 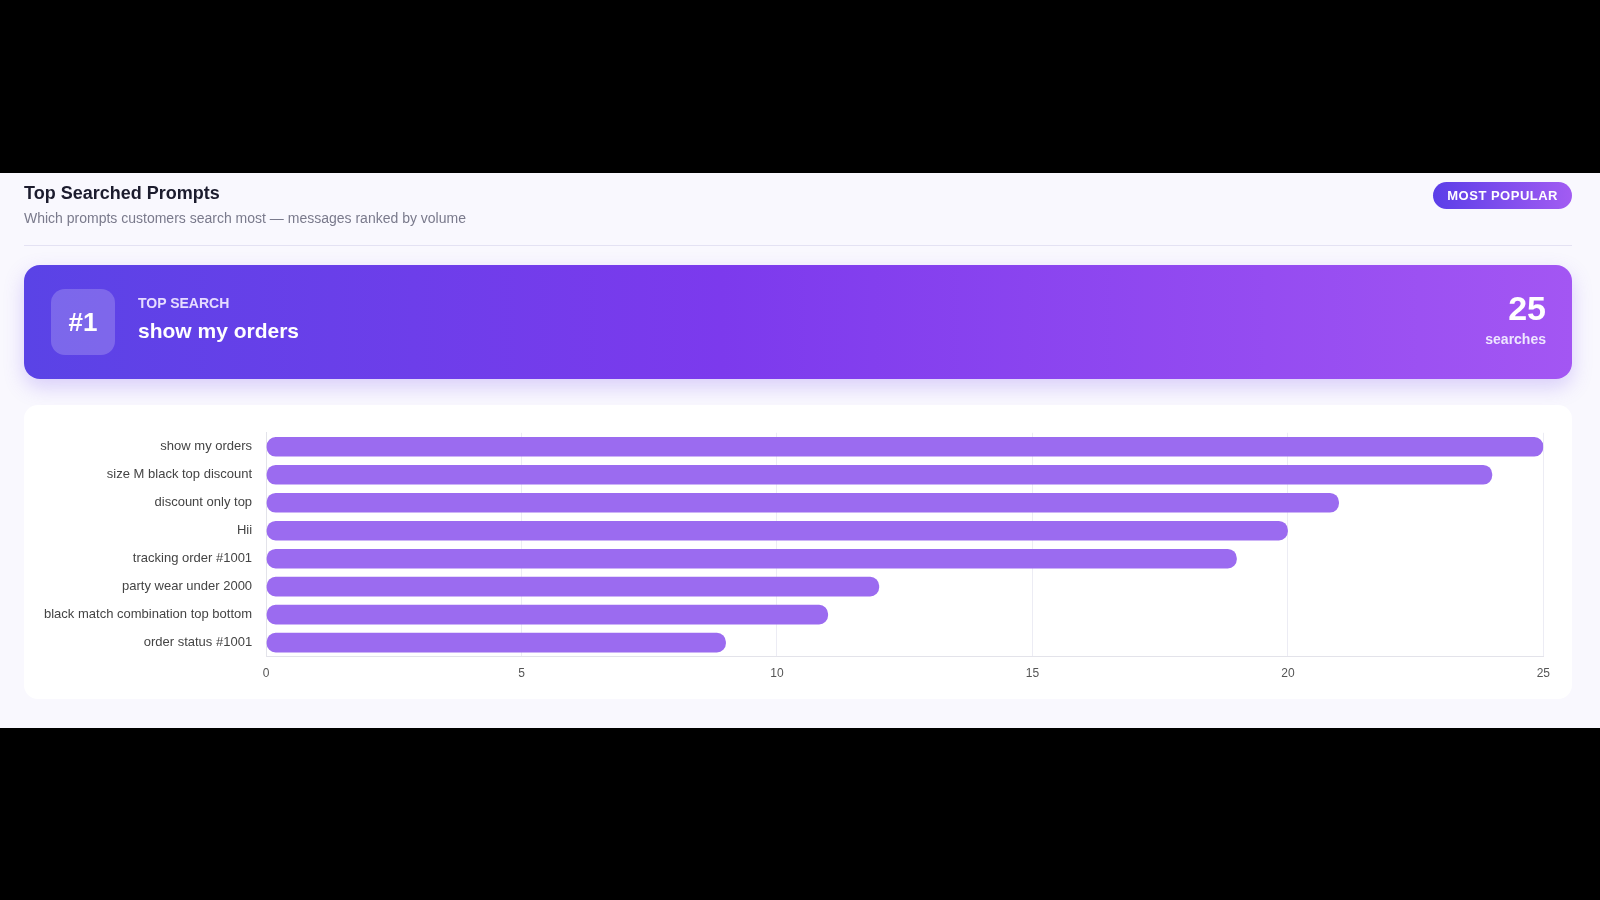 I want to click on x-tick-label: 10, so click(x=777, y=673).